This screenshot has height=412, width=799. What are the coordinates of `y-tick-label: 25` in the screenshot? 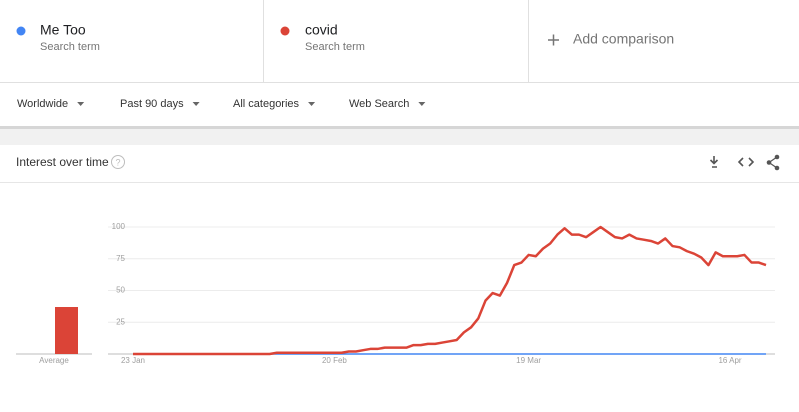 It's located at (120, 321).